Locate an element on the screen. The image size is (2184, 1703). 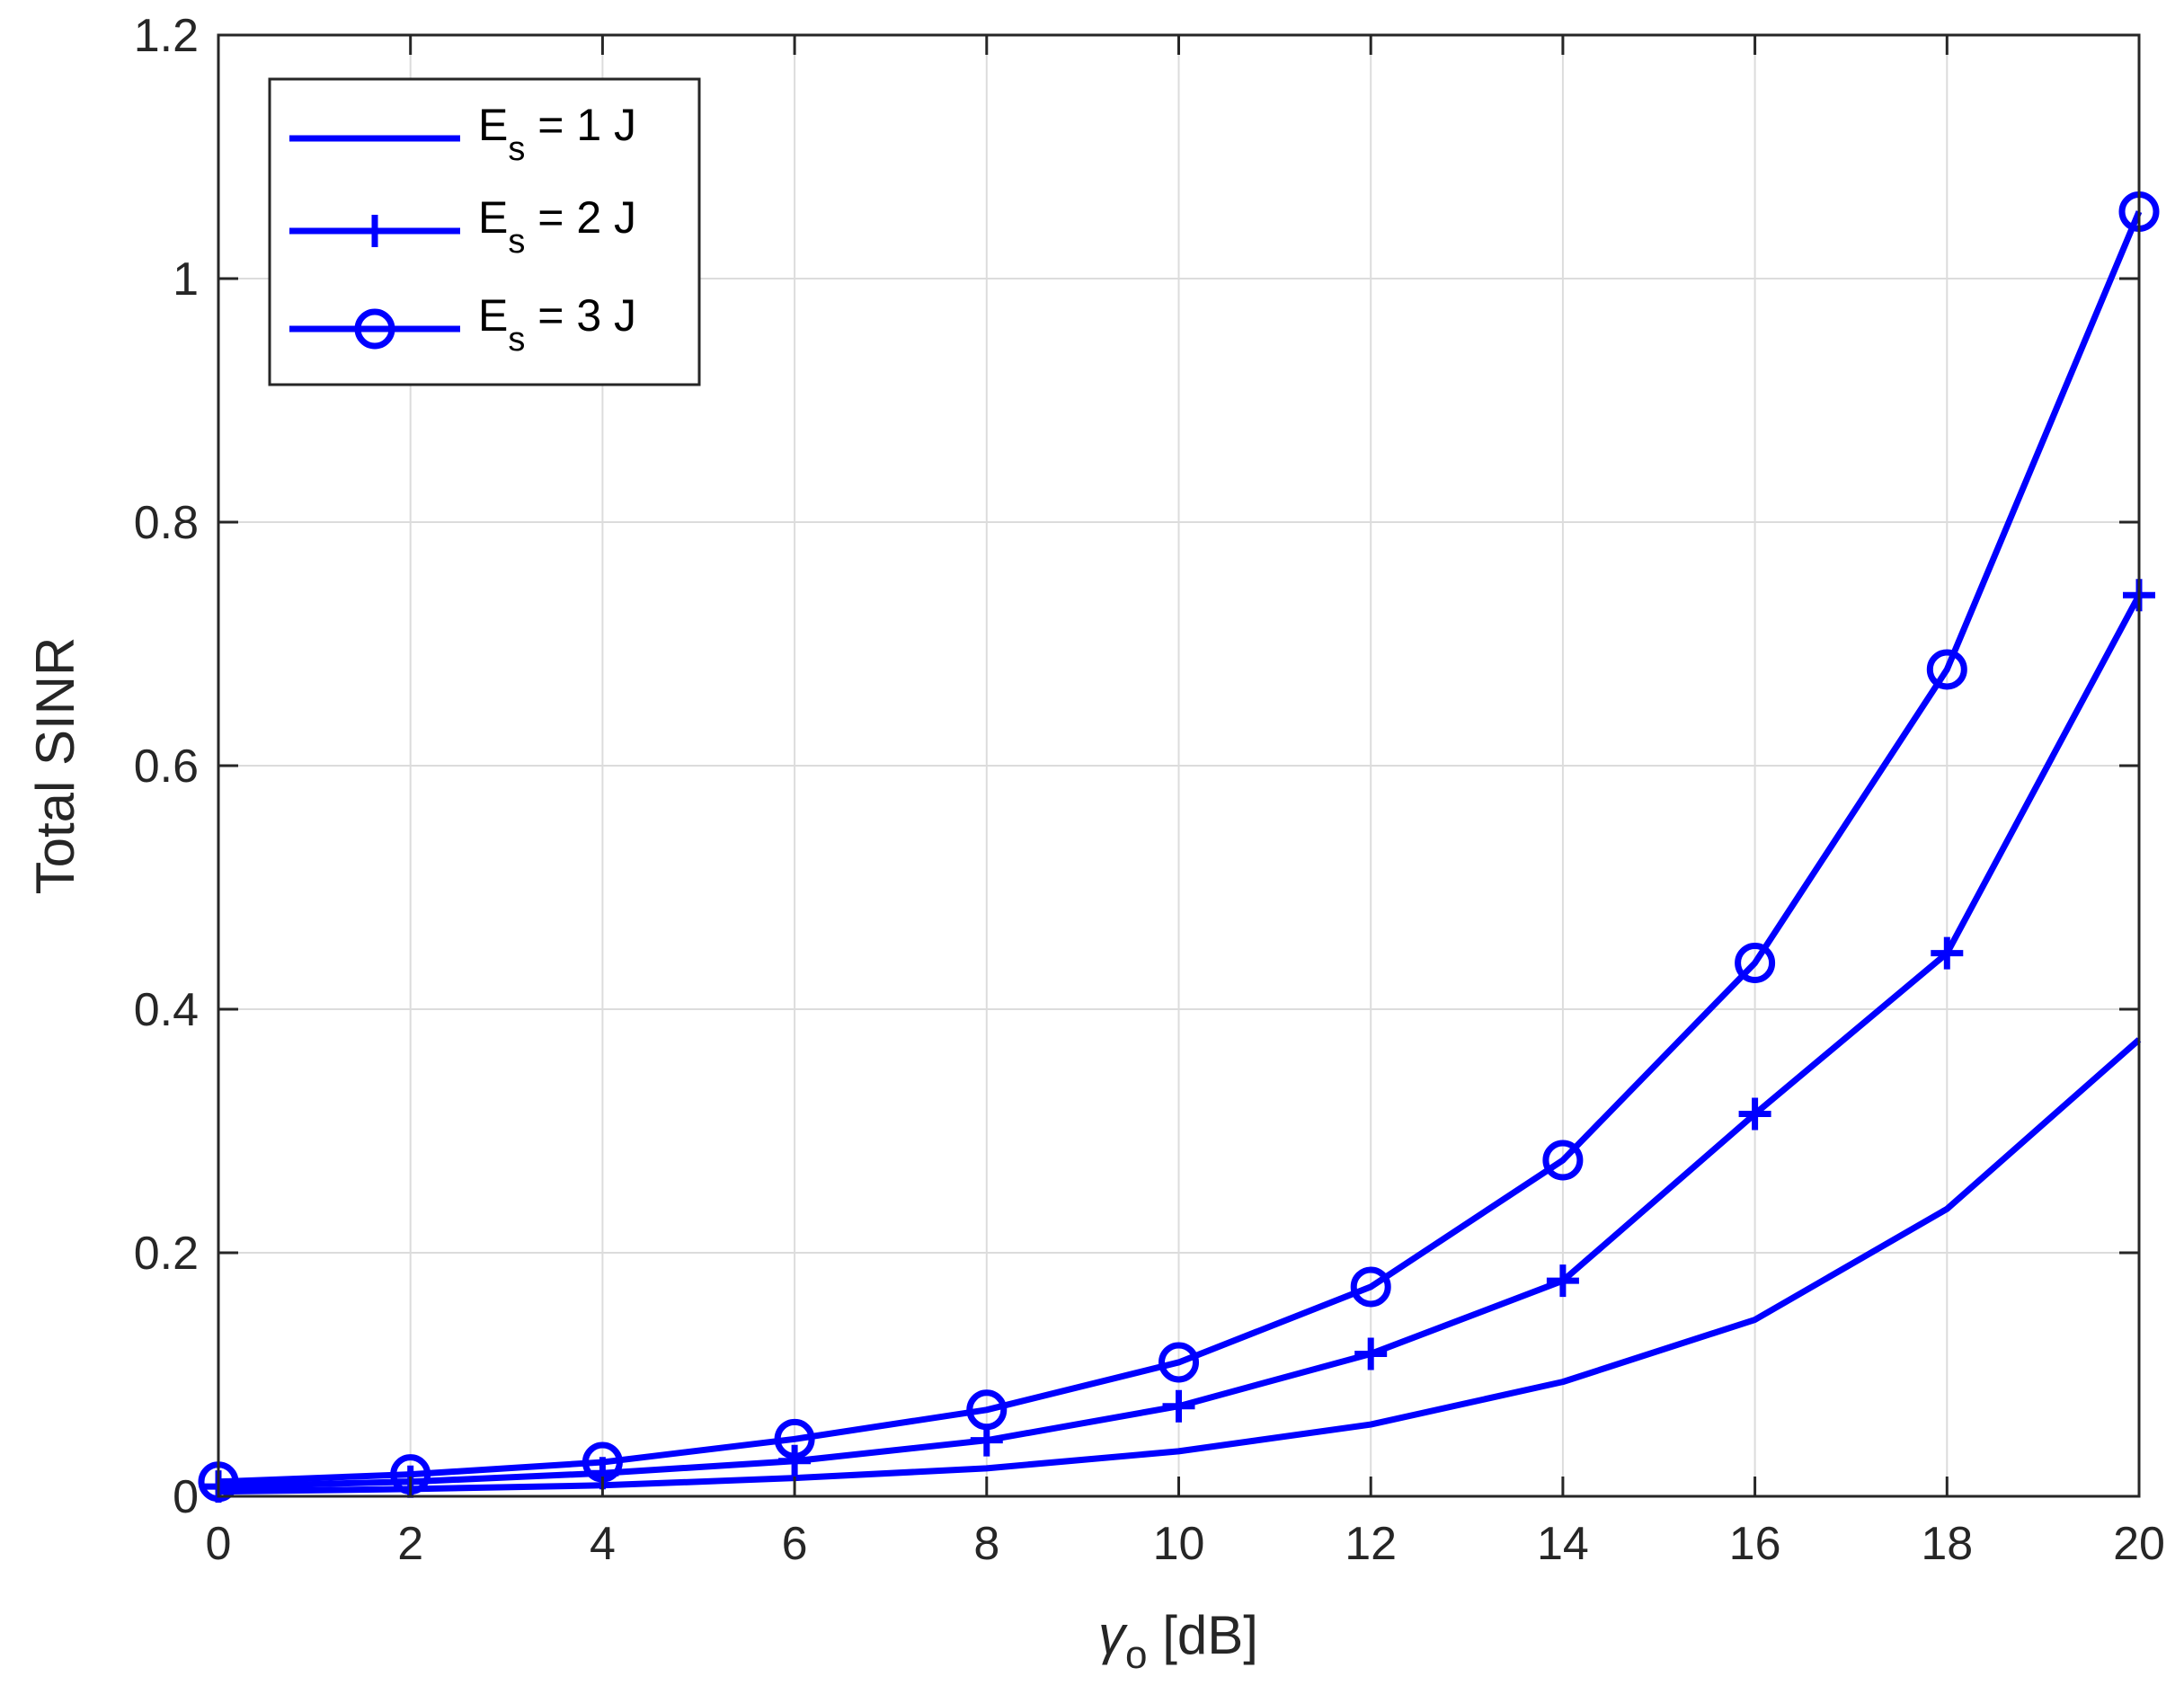
x-tick-label: 10 is located at coordinates (1179, 1544).